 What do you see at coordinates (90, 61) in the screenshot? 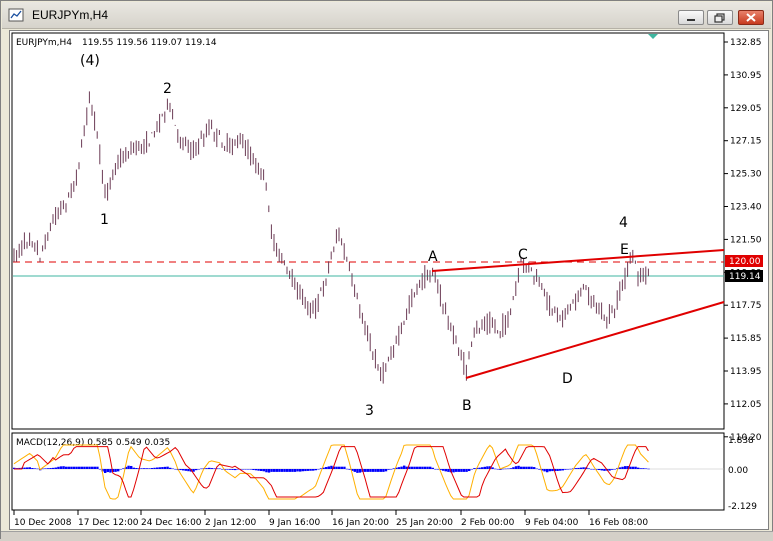
I see `wave-label-4-paren: (4)` at bounding box center [90, 61].